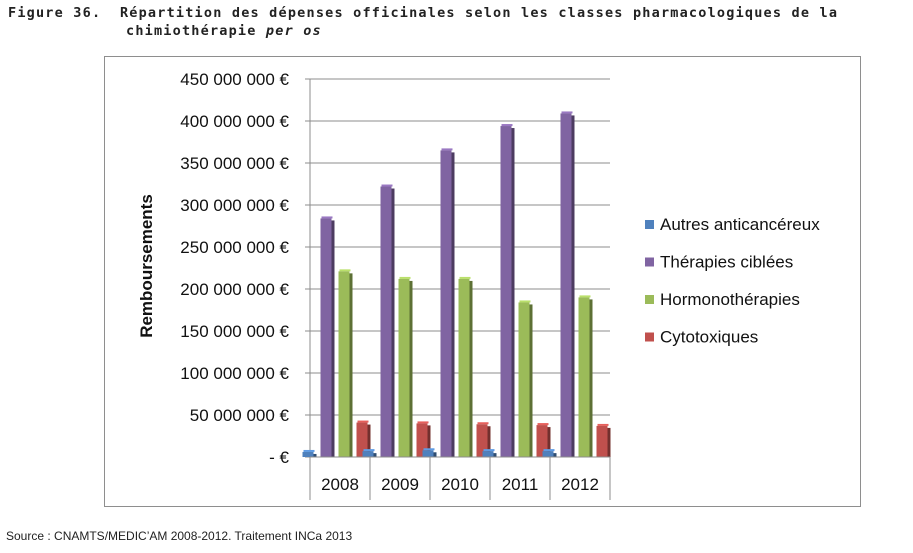  I want to click on bar-th-rapies-cibl-es-2009, so click(386, 321).